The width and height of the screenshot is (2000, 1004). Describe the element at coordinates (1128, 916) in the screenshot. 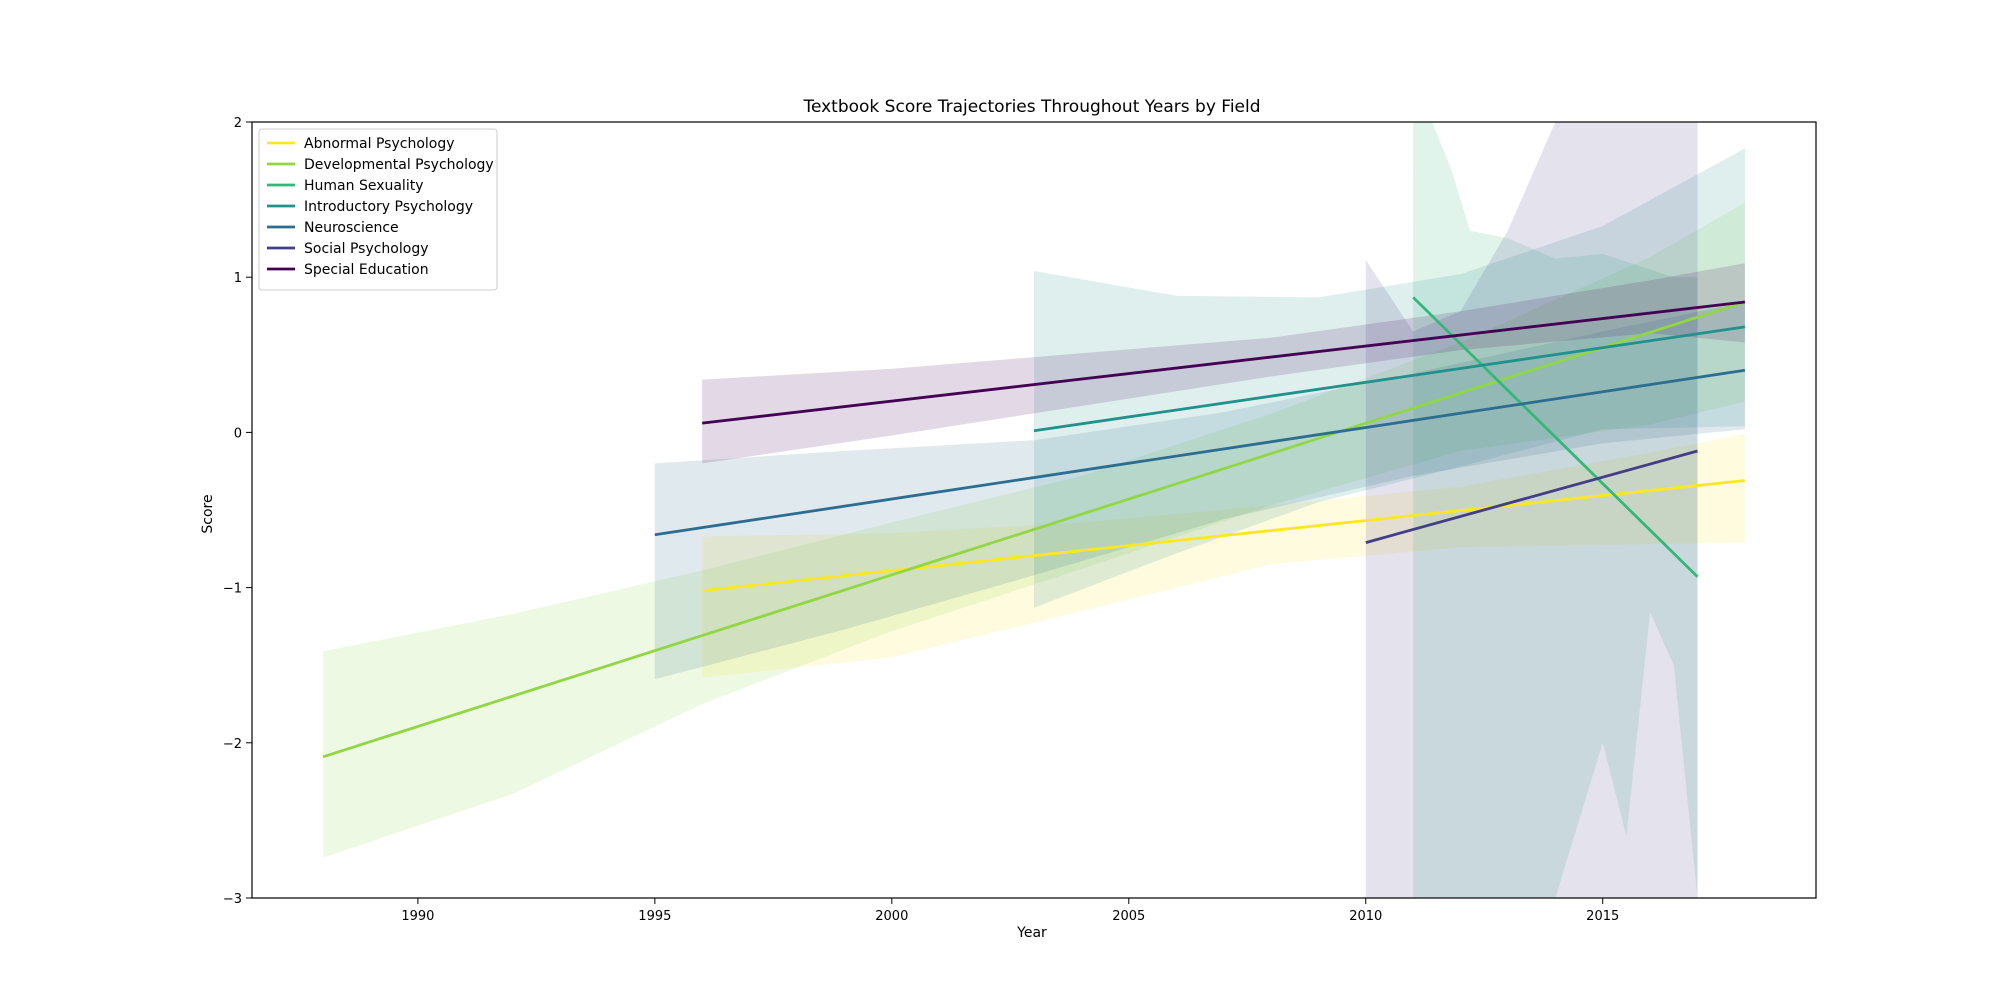

I see `x-tick-label: 2005` at that location.